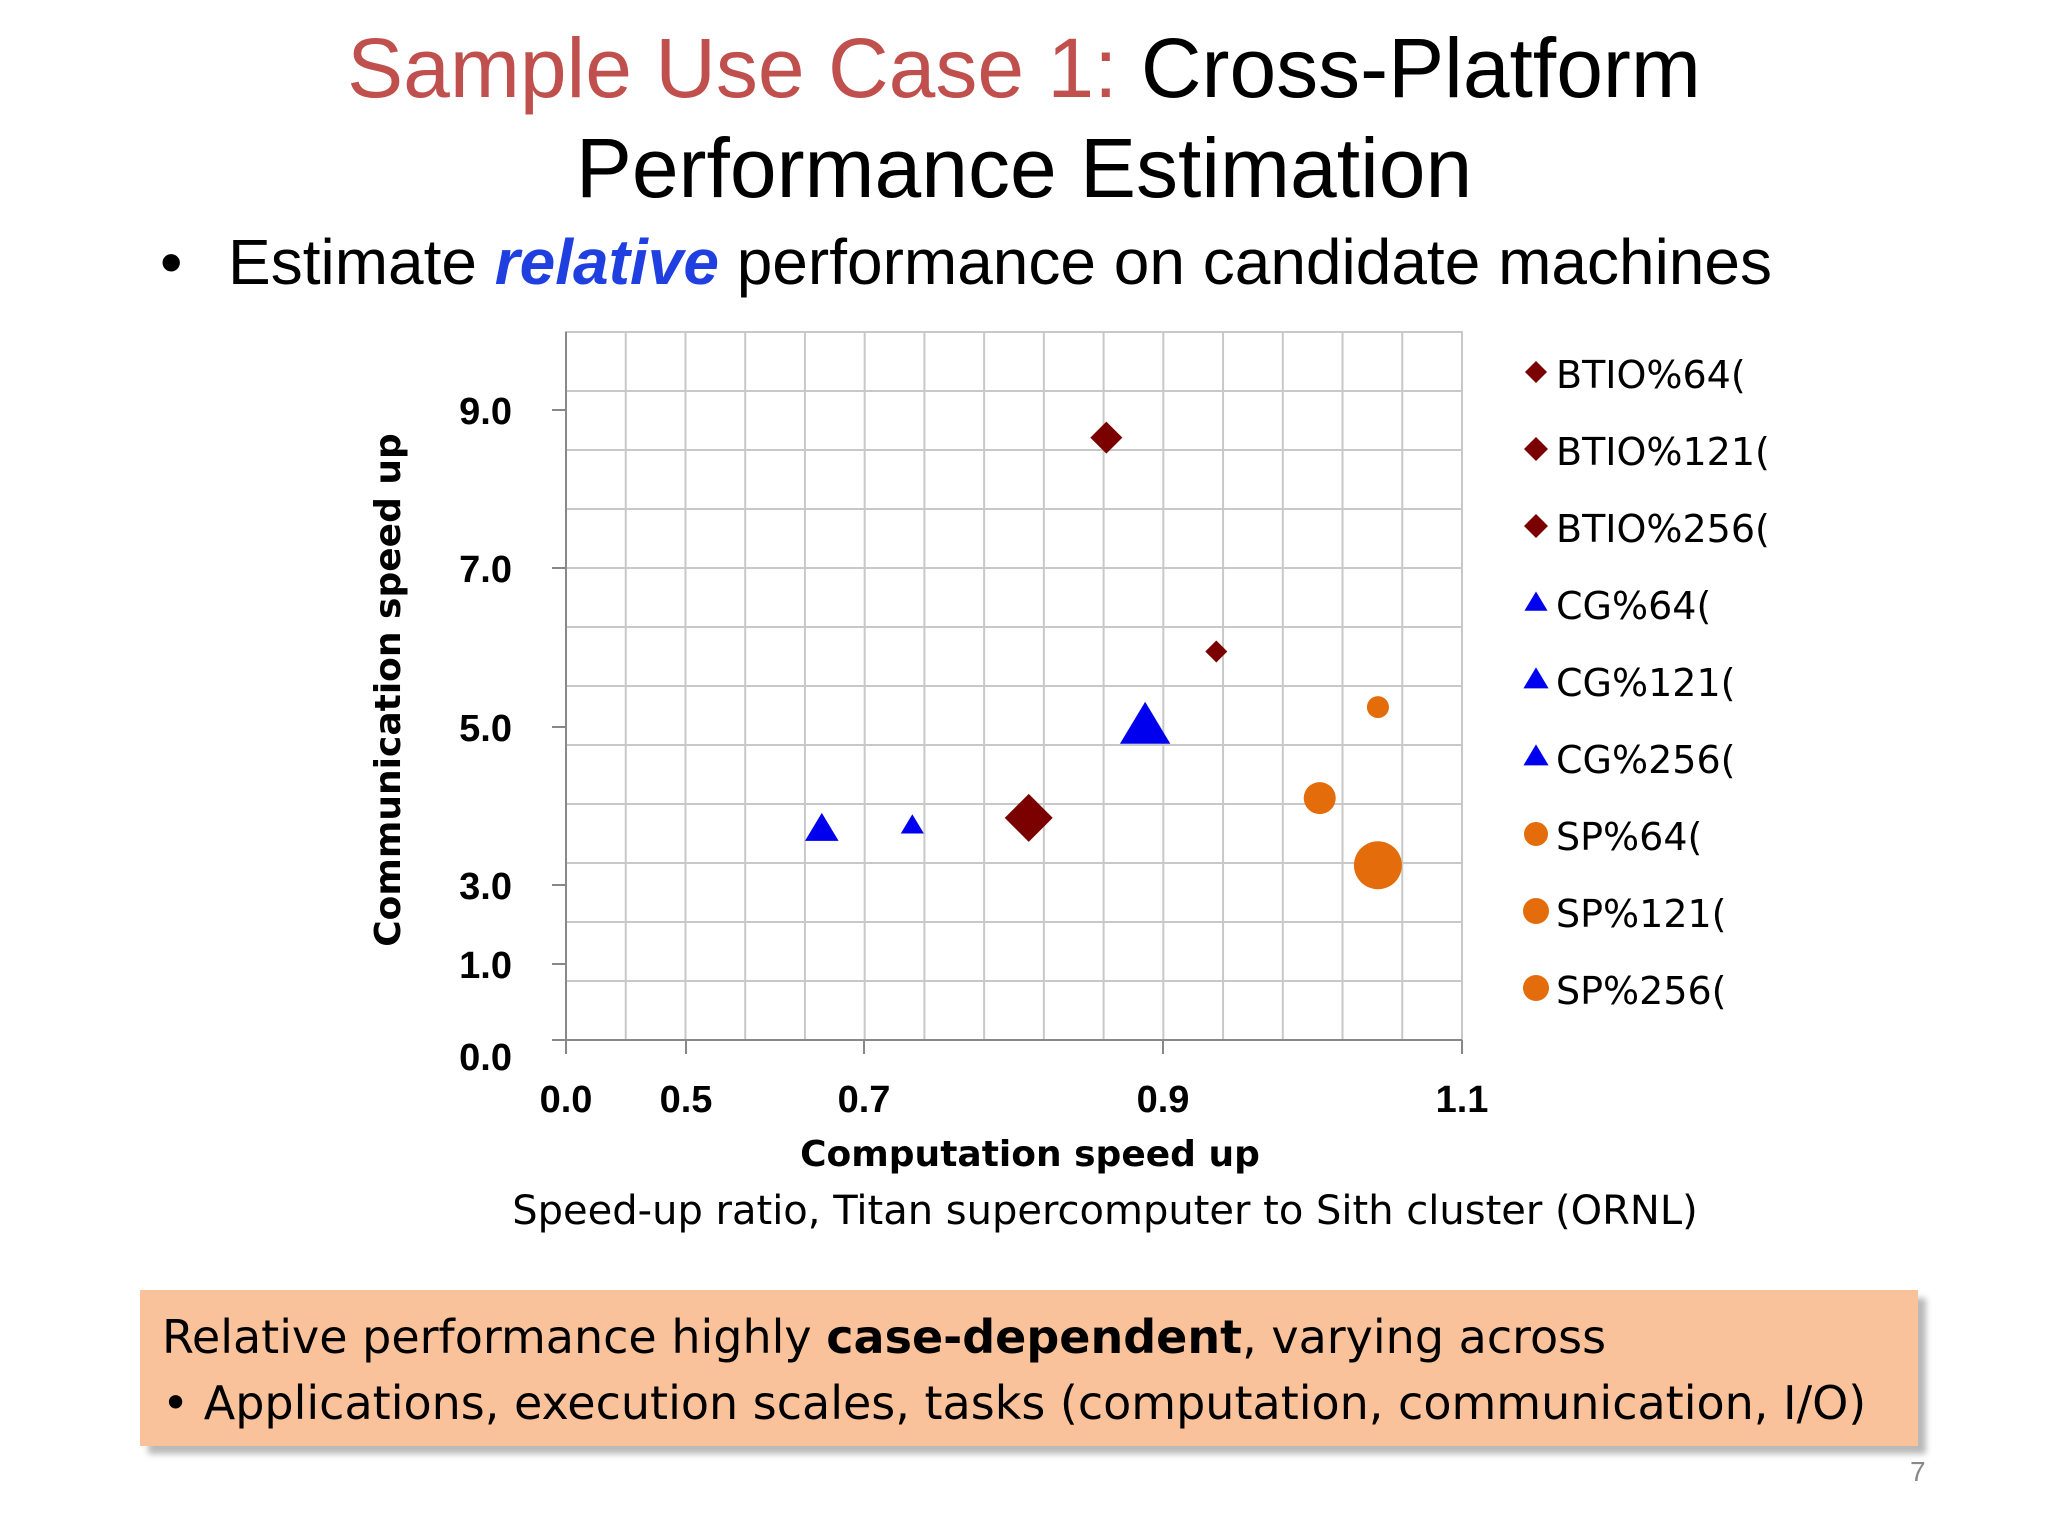 This screenshot has width=2048, height=1536. I want to click on y-tick-label: 0.0, so click(485, 1058).